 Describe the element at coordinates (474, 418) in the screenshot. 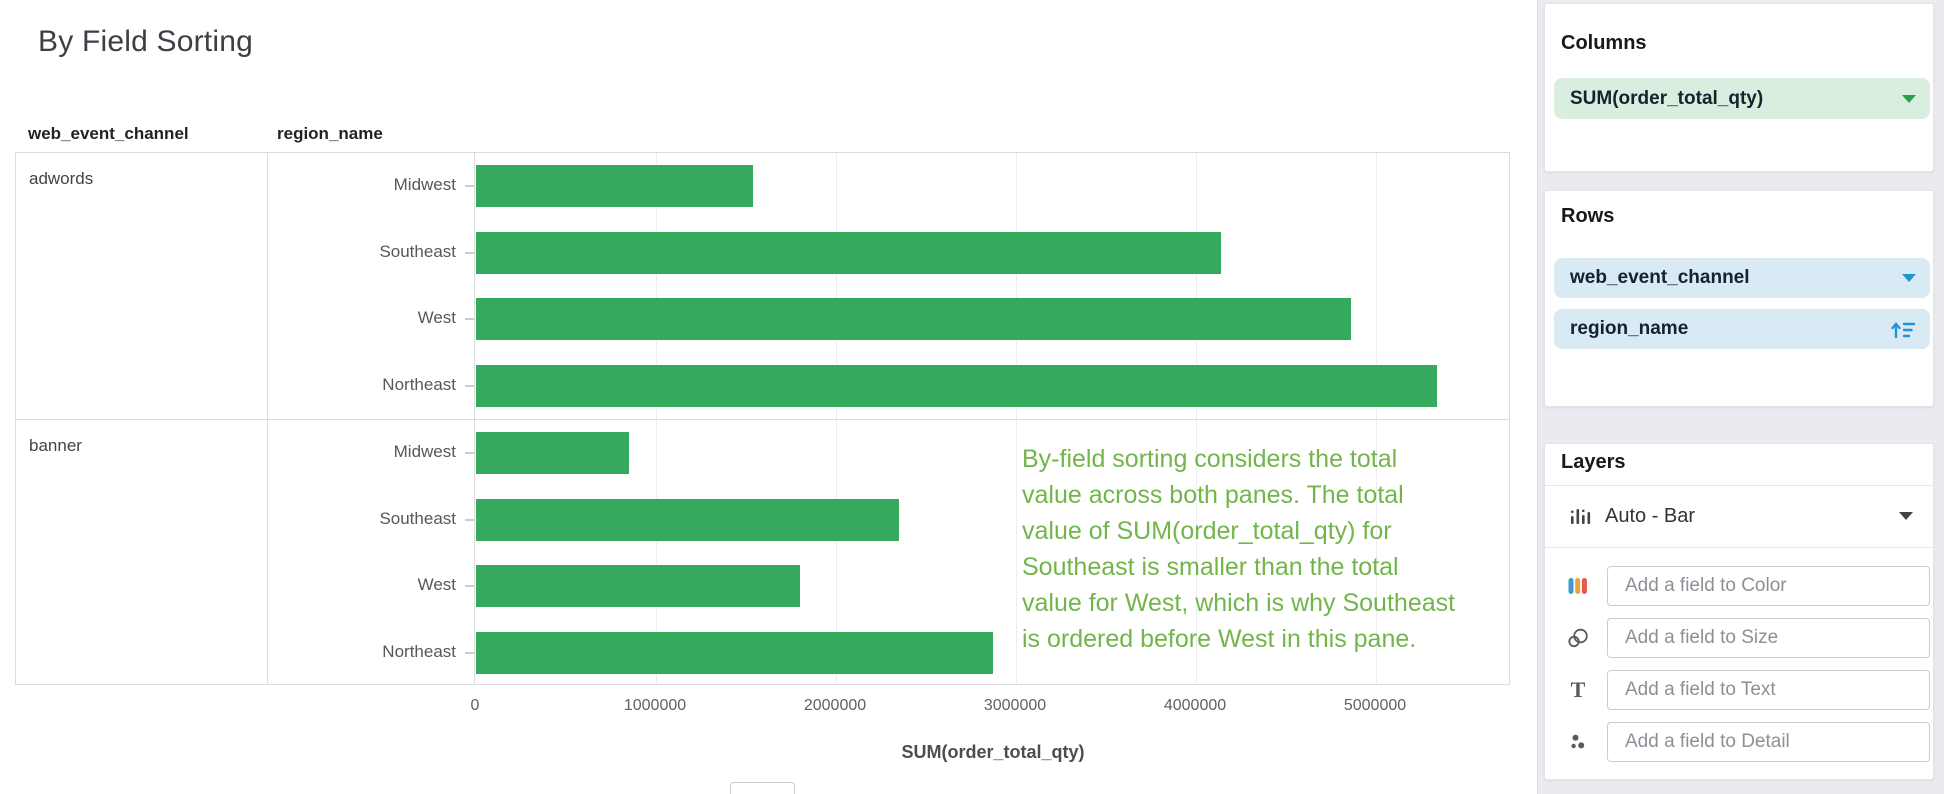

I see `plot-left-border` at that location.